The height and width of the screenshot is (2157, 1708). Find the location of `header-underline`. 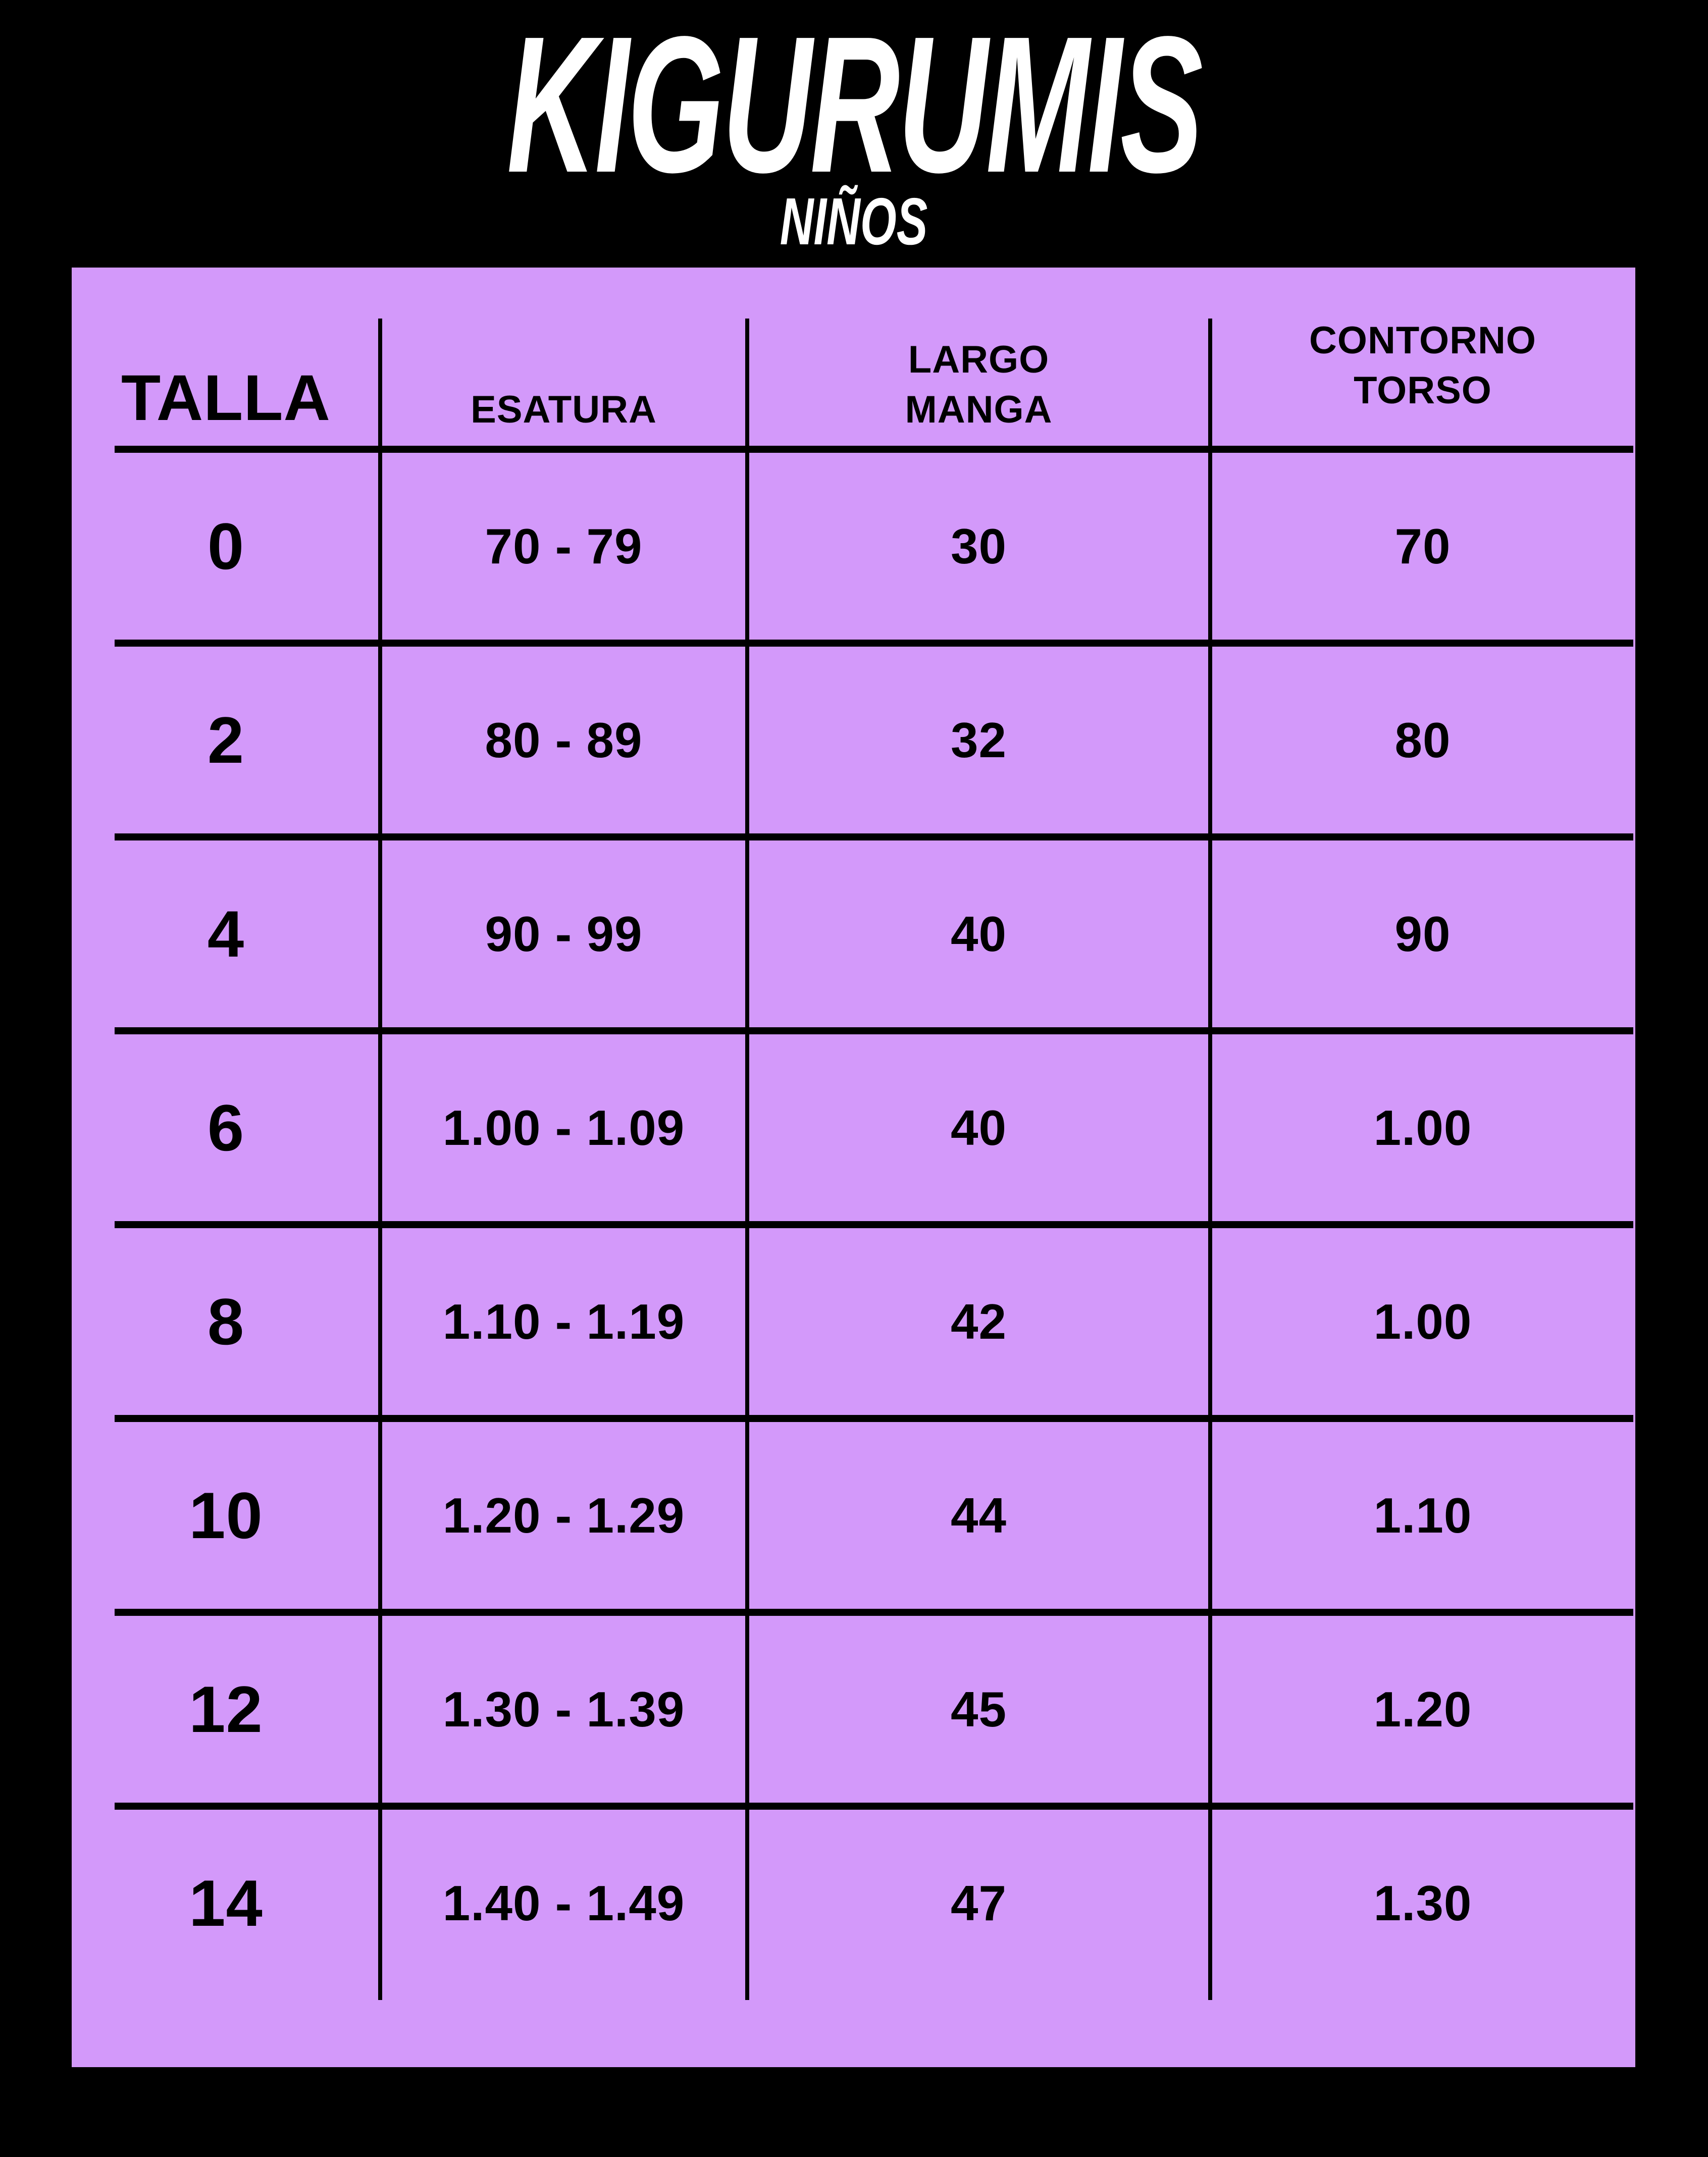

header-underline is located at coordinates (874, 450).